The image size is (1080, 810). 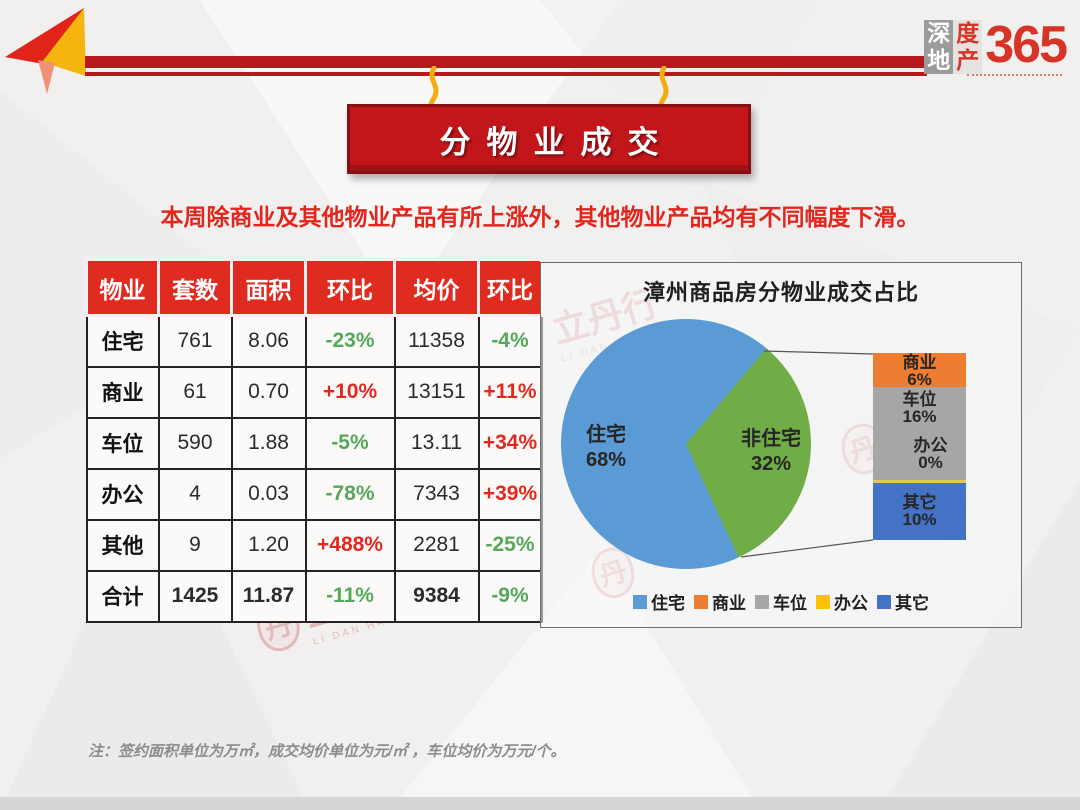 I want to click on cell-area: 11.87, so click(x=268, y=596).